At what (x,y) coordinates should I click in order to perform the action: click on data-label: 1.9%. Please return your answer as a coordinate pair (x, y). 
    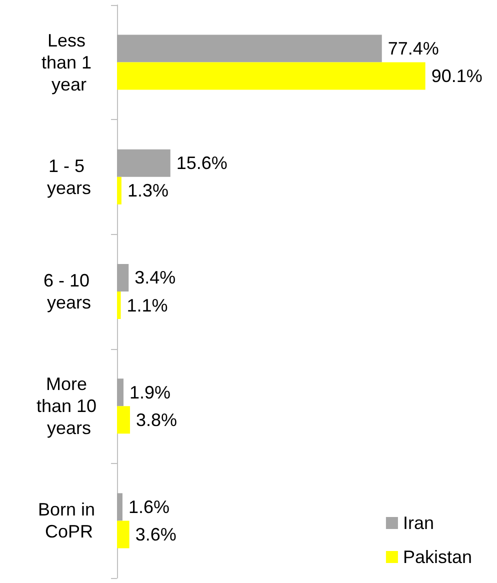
    Looking at the image, I should click on (150, 392).